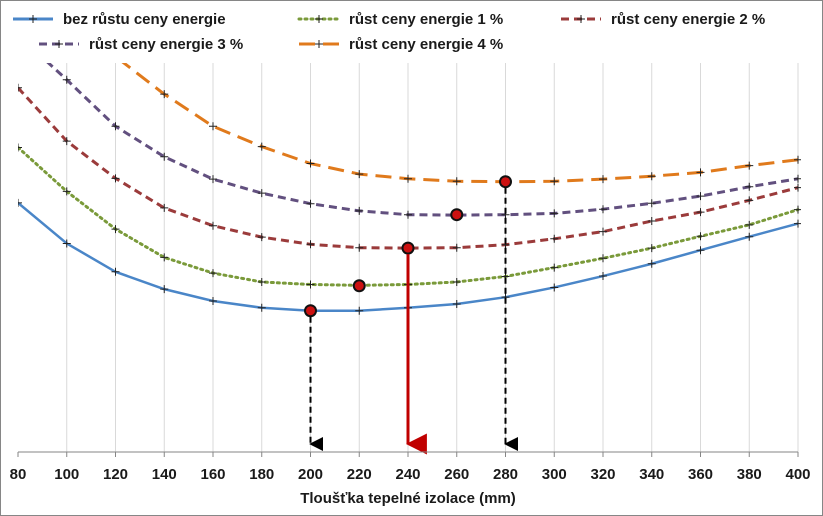 The height and width of the screenshot is (516, 823). Describe the element at coordinates (407, 474) in the screenshot. I see `x-tick-label: 240` at that location.